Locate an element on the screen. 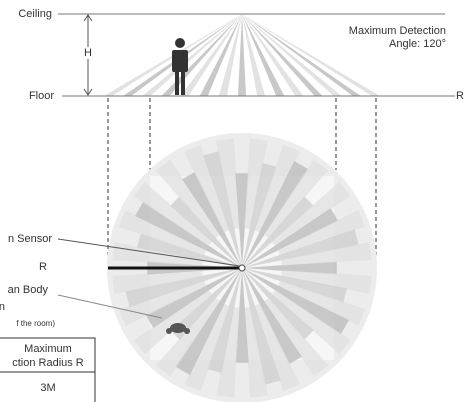 The width and height of the screenshot is (465, 402). table-frame is located at coordinates (48, 369).